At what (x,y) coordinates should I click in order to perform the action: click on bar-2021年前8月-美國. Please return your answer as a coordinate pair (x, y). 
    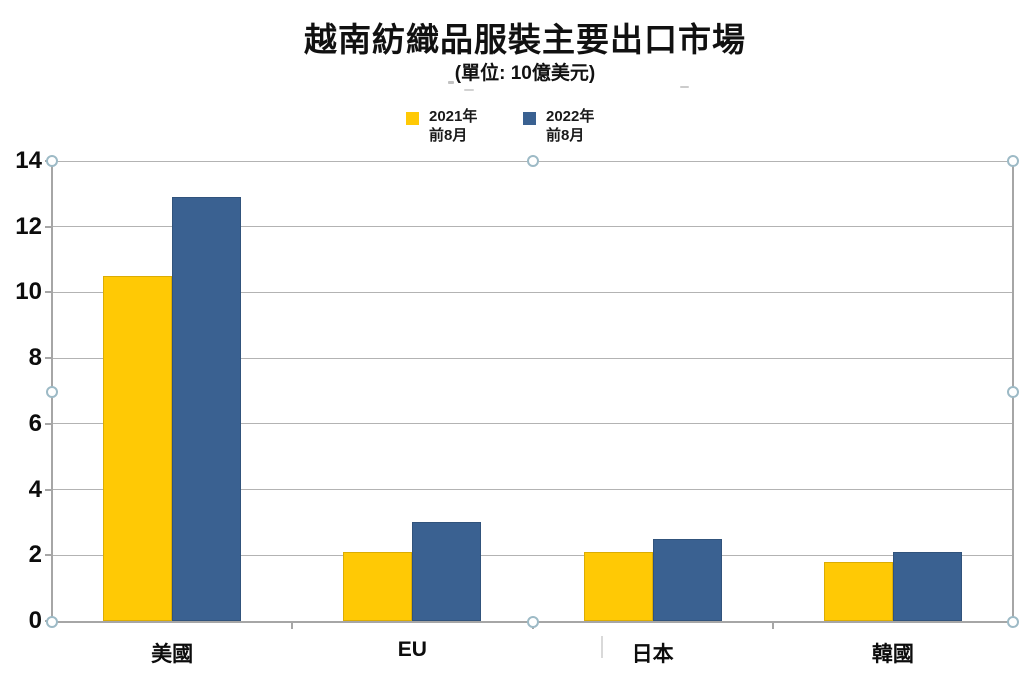
    Looking at the image, I should click on (138, 448).